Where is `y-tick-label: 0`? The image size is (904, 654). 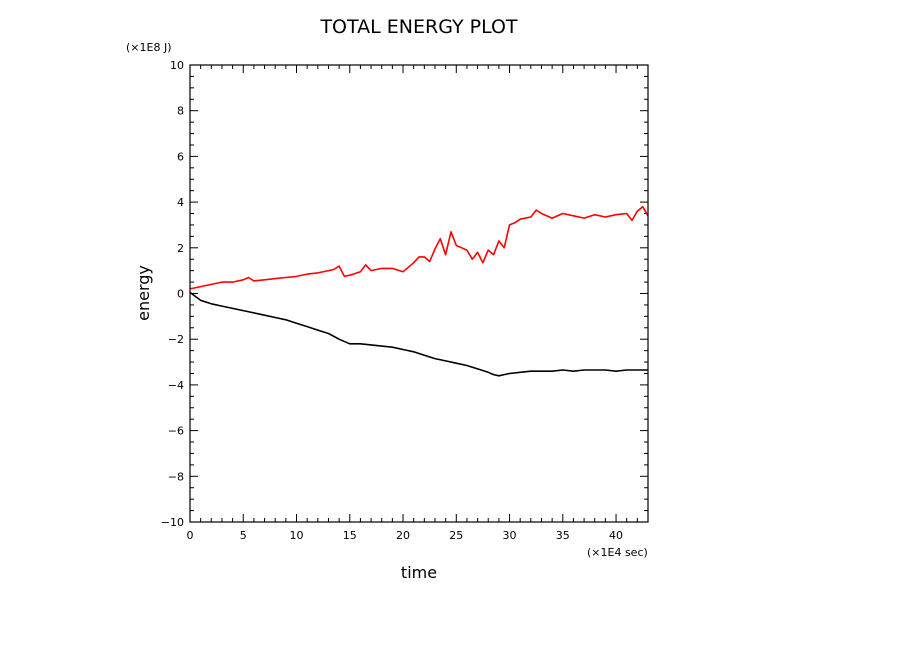 y-tick-label: 0 is located at coordinates (180, 294).